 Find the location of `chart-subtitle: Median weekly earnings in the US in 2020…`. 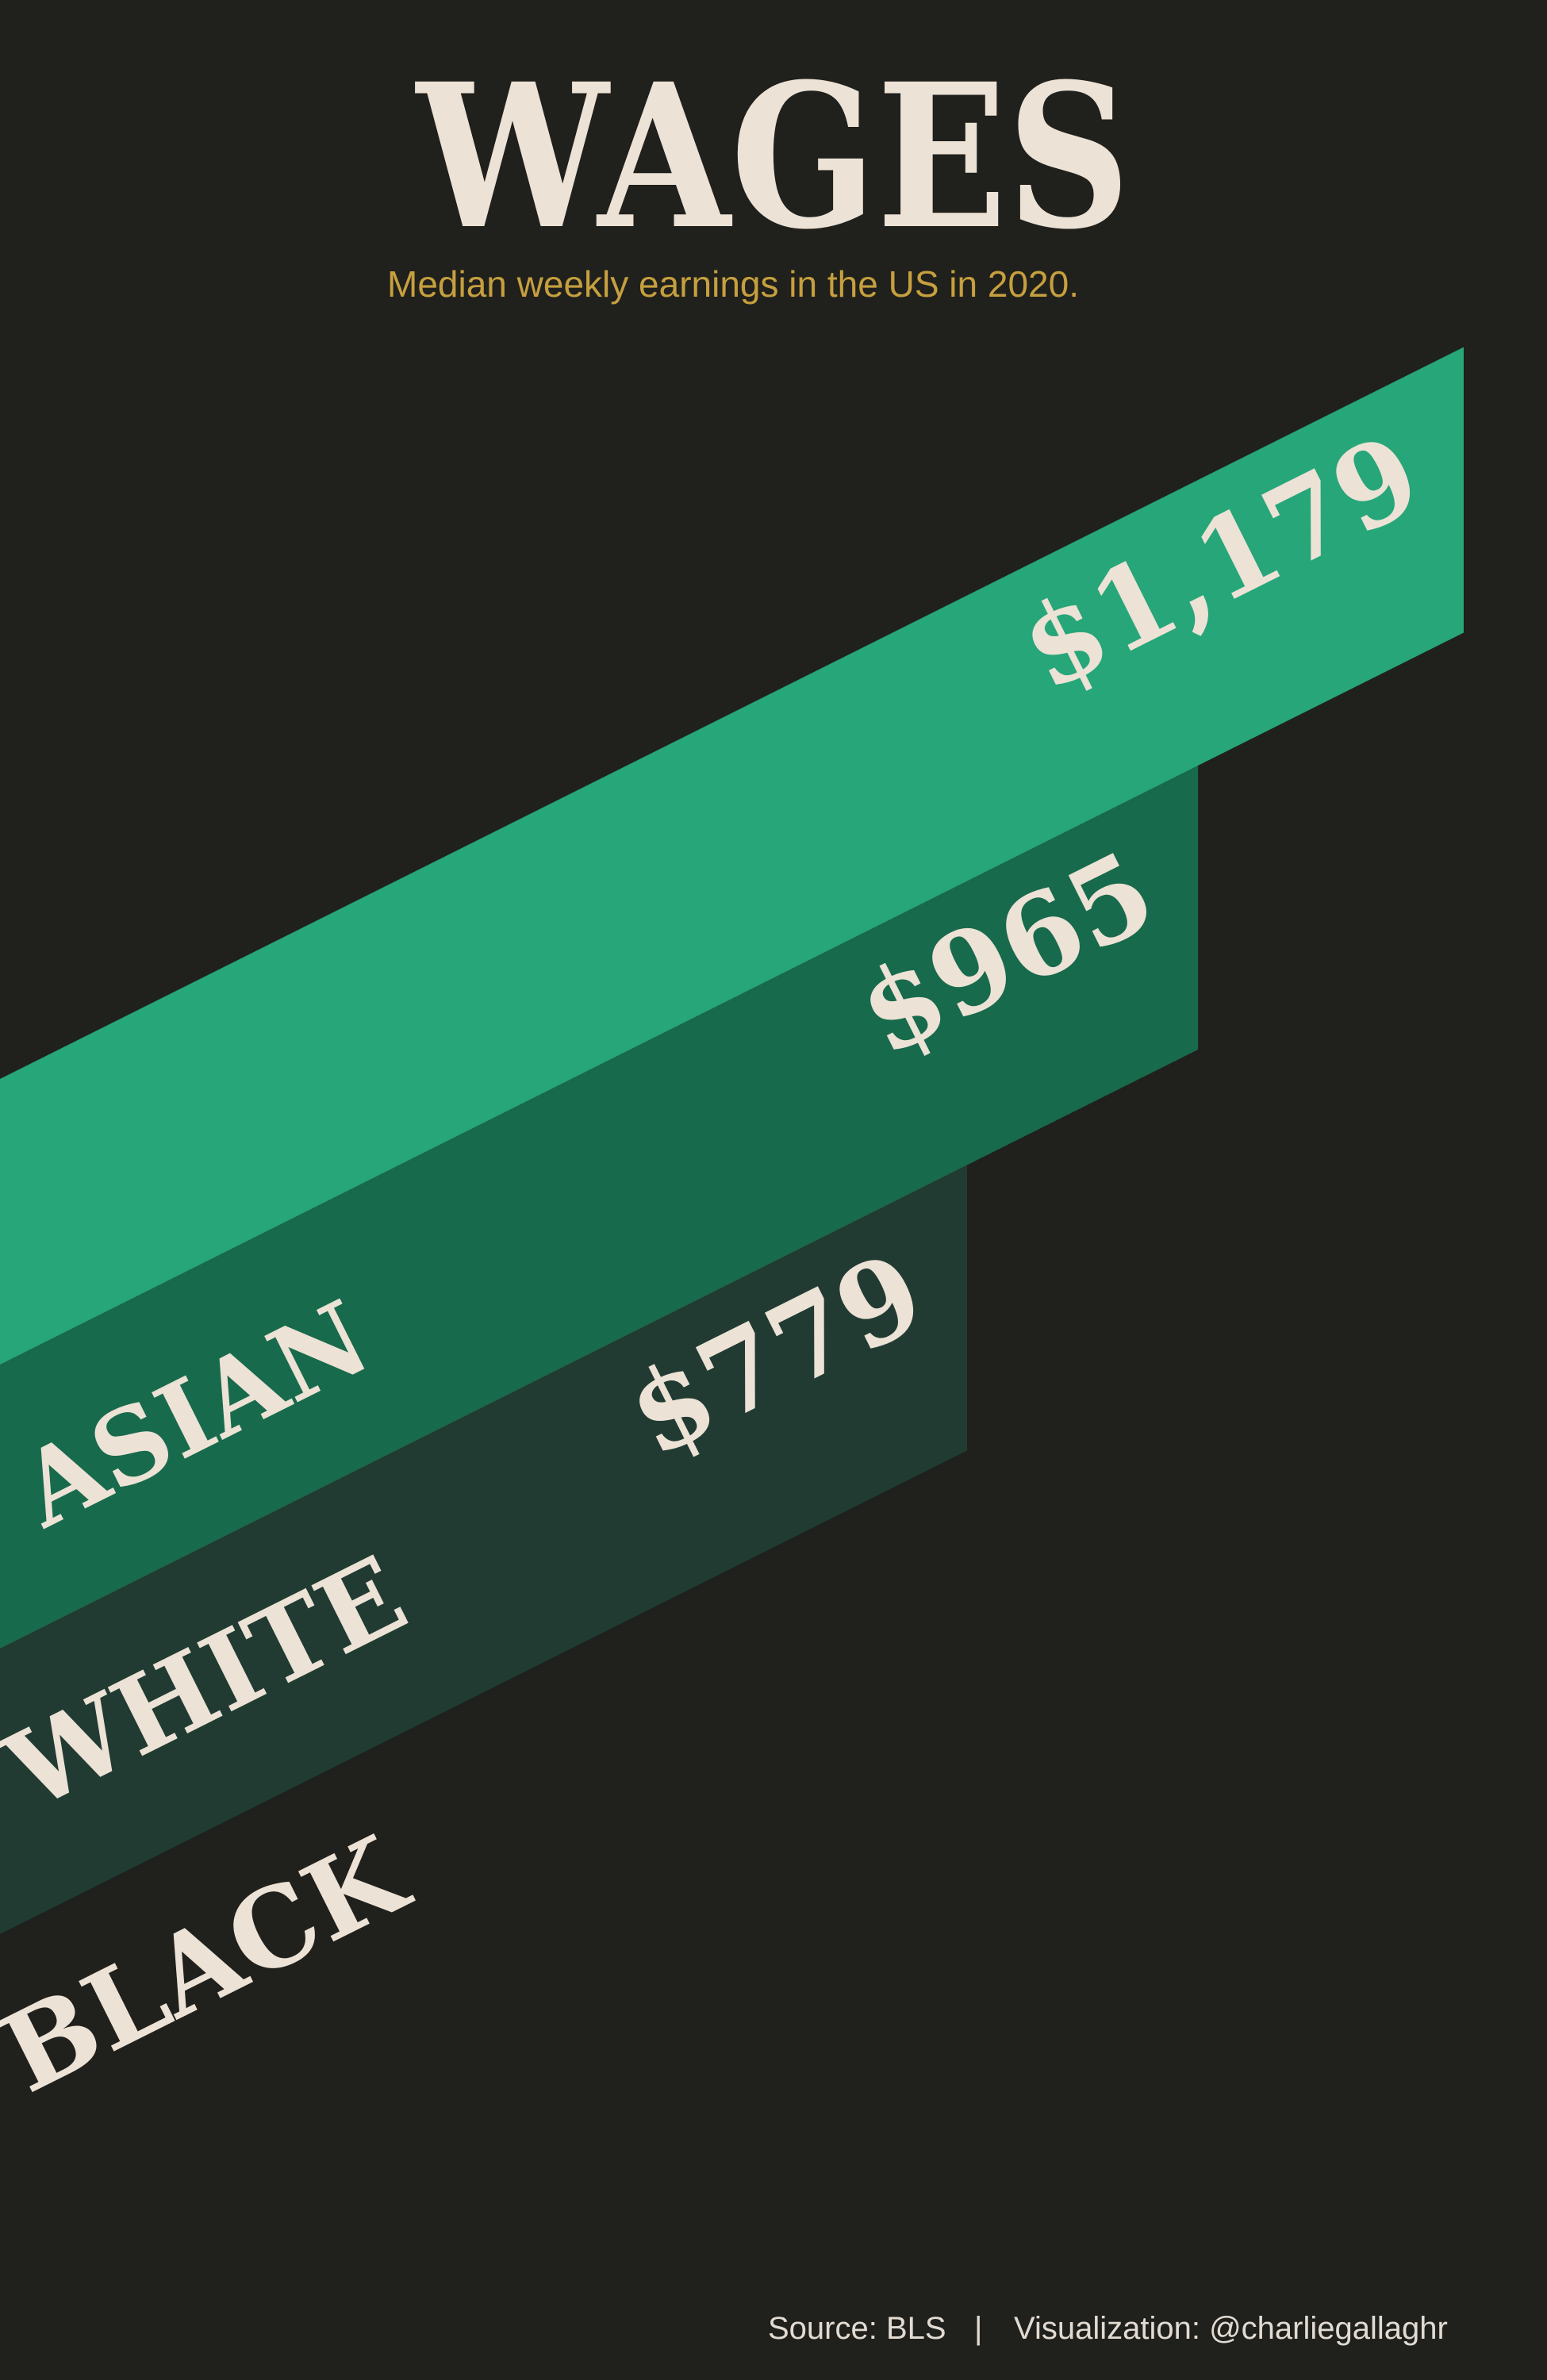

chart-subtitle: Median weekly earnings in the US in 2020… is located at coordinates (733, 284).